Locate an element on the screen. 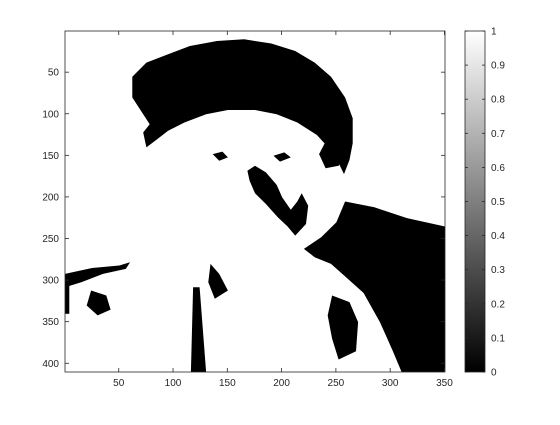 The height and width of the screenshot is (425, 560). colorbar-tick-label: 0.7 is located at coordinates (498, 134).